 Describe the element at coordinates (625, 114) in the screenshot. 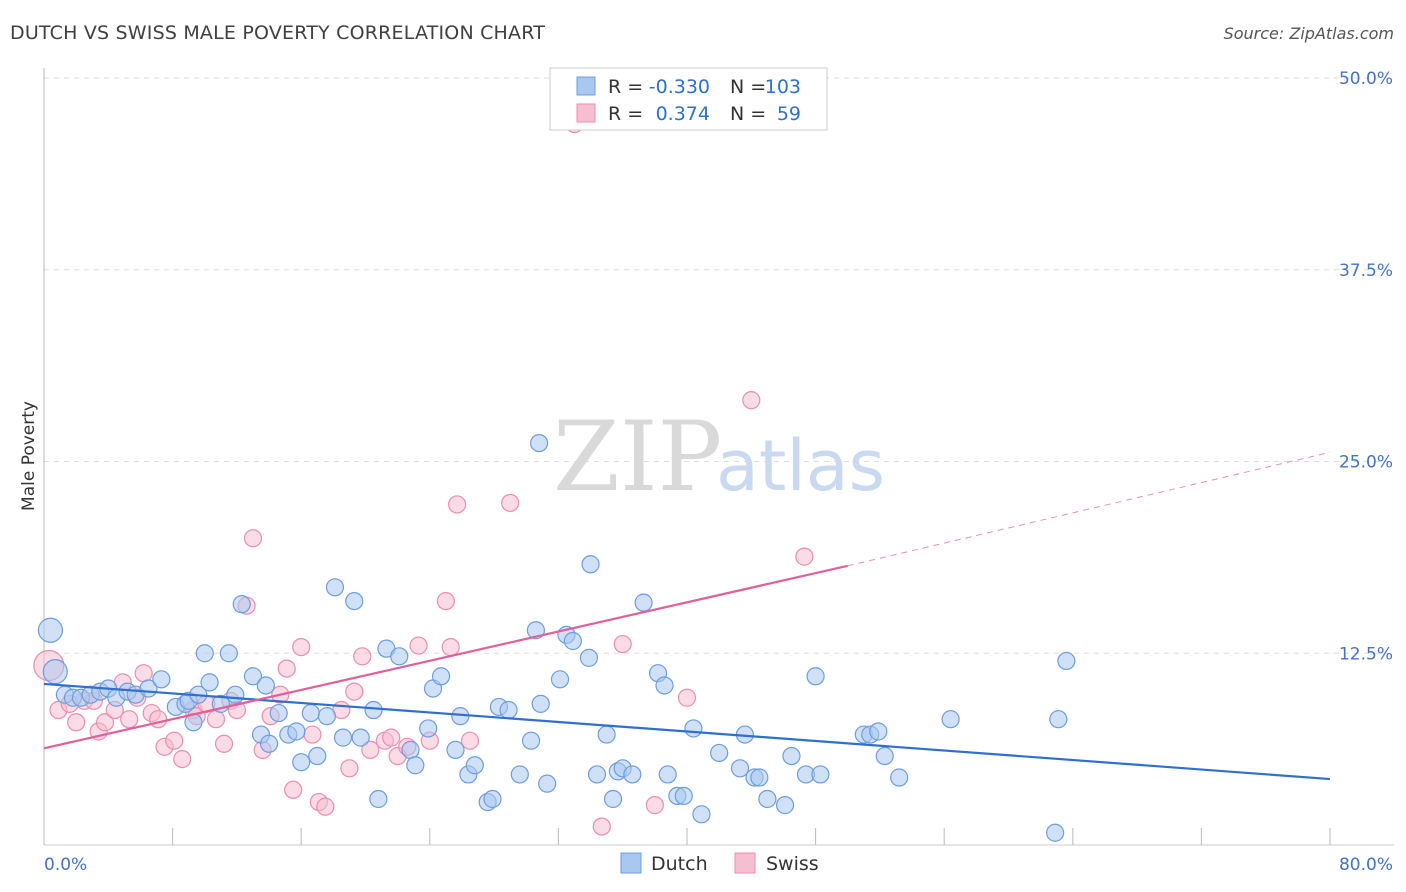

I see `legend-r-label-swiss: R =` at that location.